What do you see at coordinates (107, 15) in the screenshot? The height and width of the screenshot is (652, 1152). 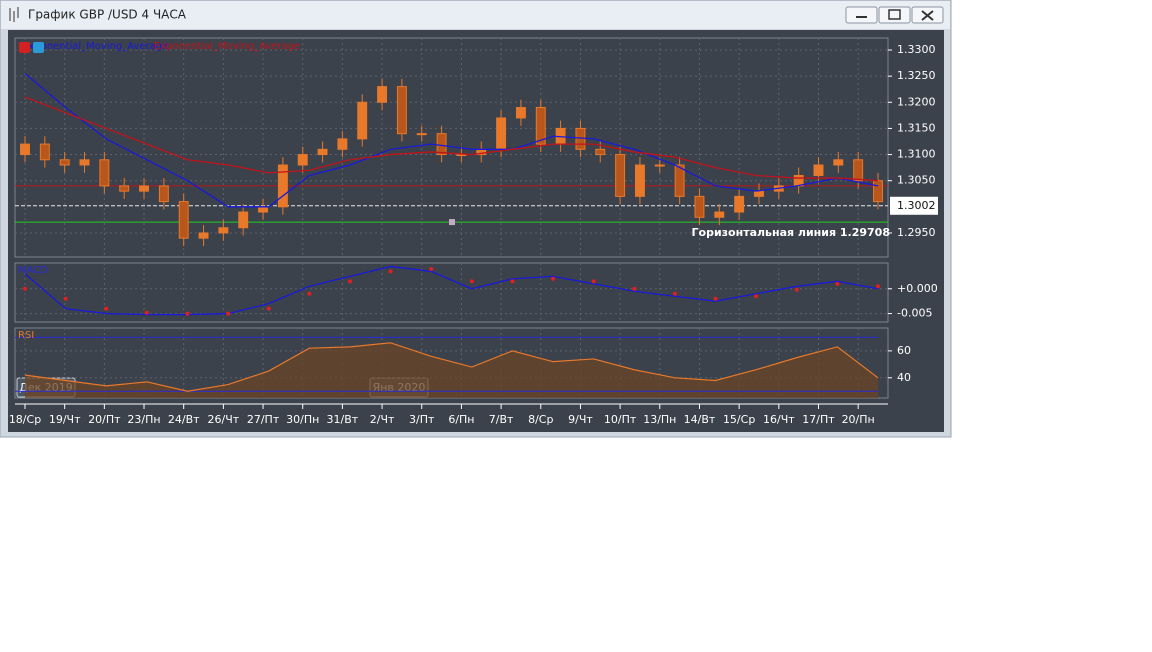 I see `window-title: График GBP /USD 4 ЧАСА` at bounding box center [107, 15].